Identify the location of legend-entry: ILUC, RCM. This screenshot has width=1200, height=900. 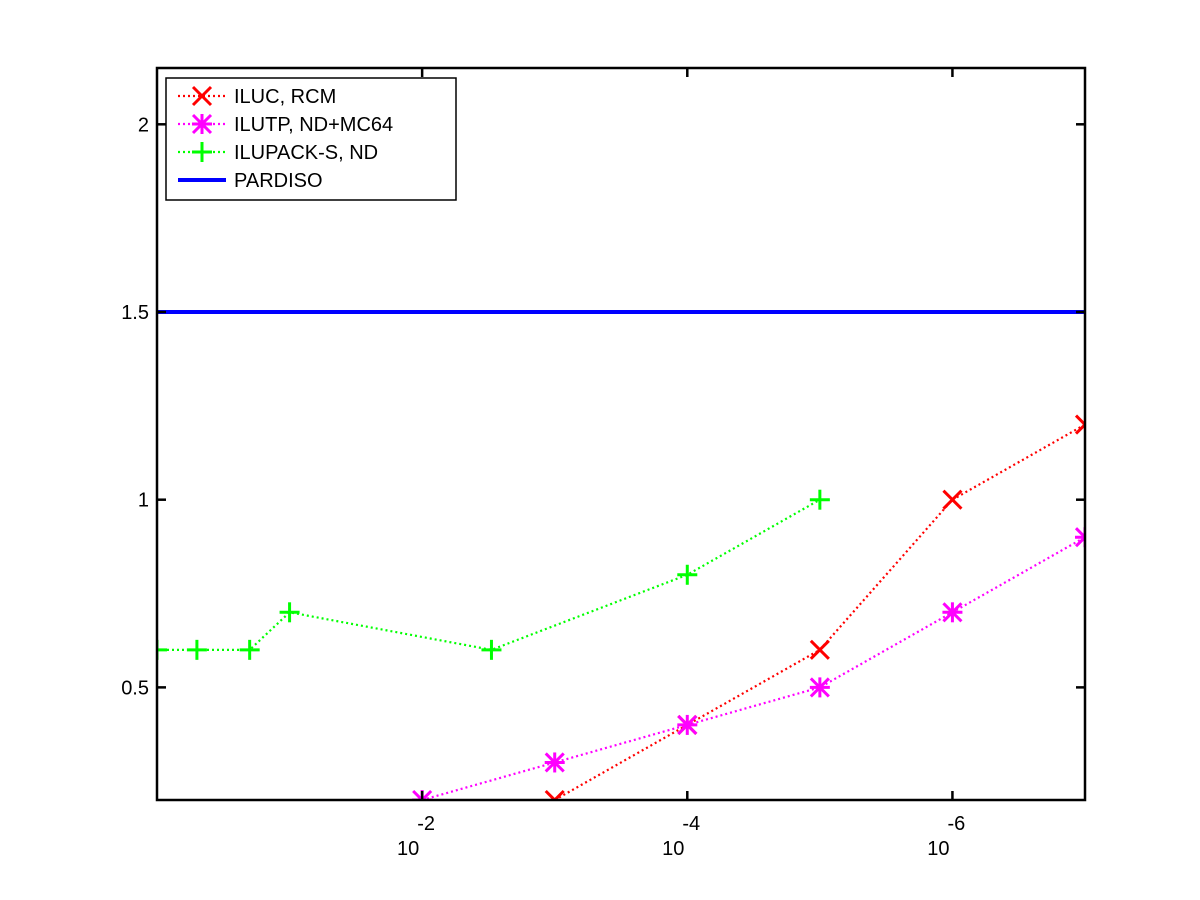
(257, 96).